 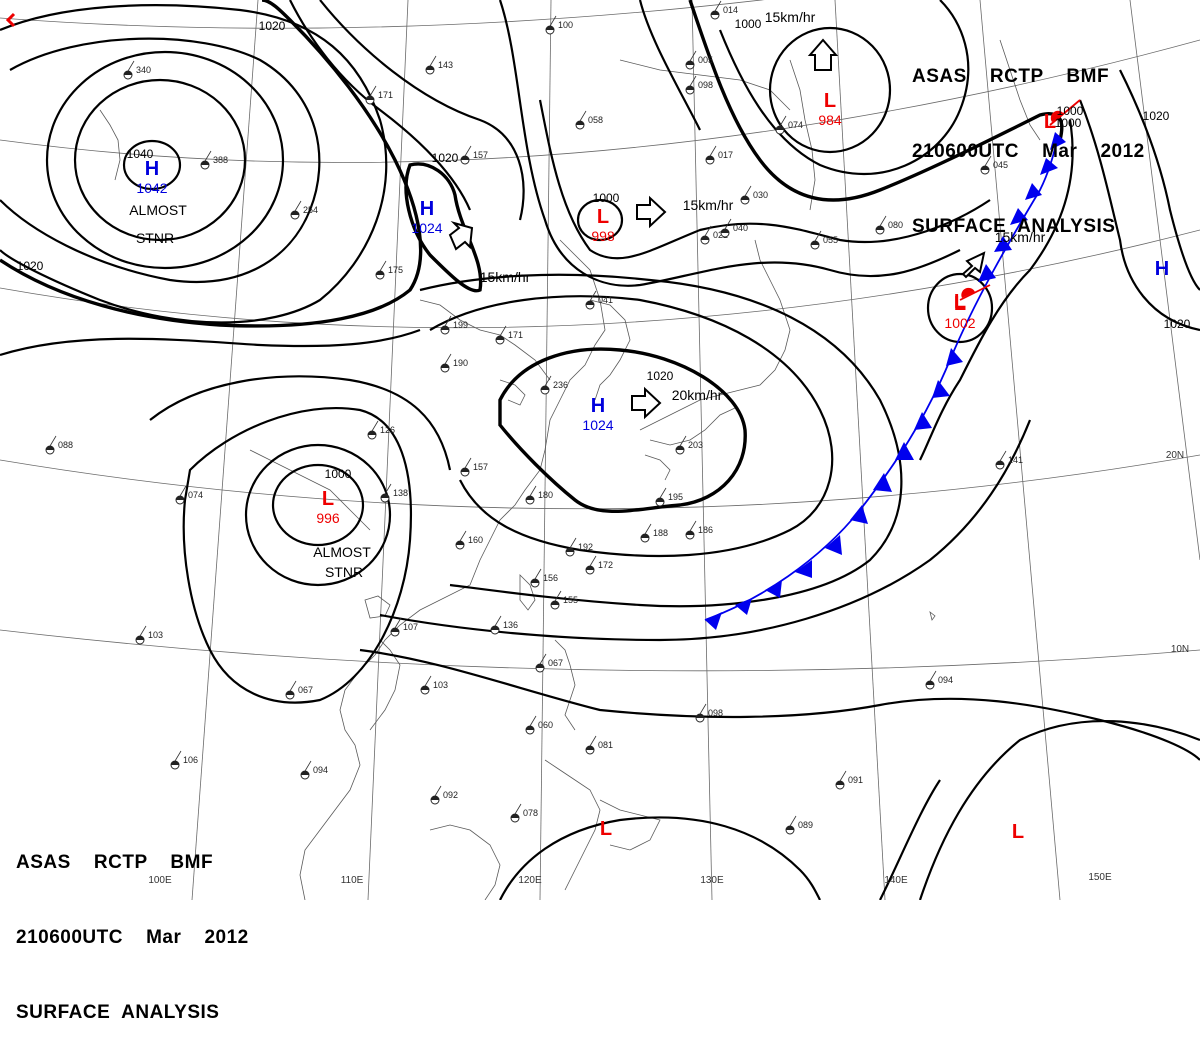 What do you see at coordinates (544, 578) in the screenshot?
I see `station-plot: 156` at bounding box center [544, 578].